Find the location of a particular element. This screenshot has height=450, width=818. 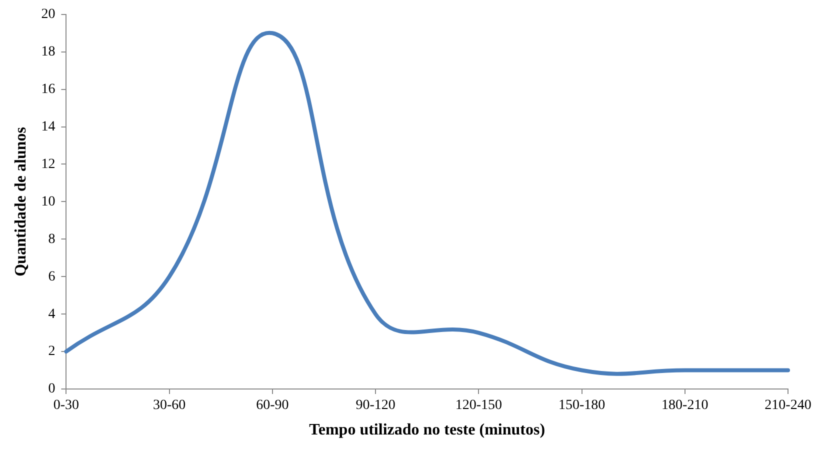

y-tick-label: 12 is located at coordinates (48, 164).